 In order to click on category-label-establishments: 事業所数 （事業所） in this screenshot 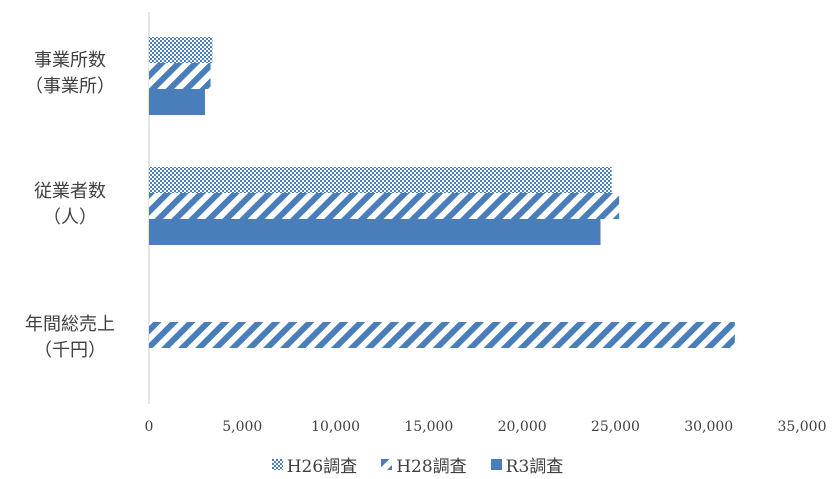, I will do `click(70, 74)`.